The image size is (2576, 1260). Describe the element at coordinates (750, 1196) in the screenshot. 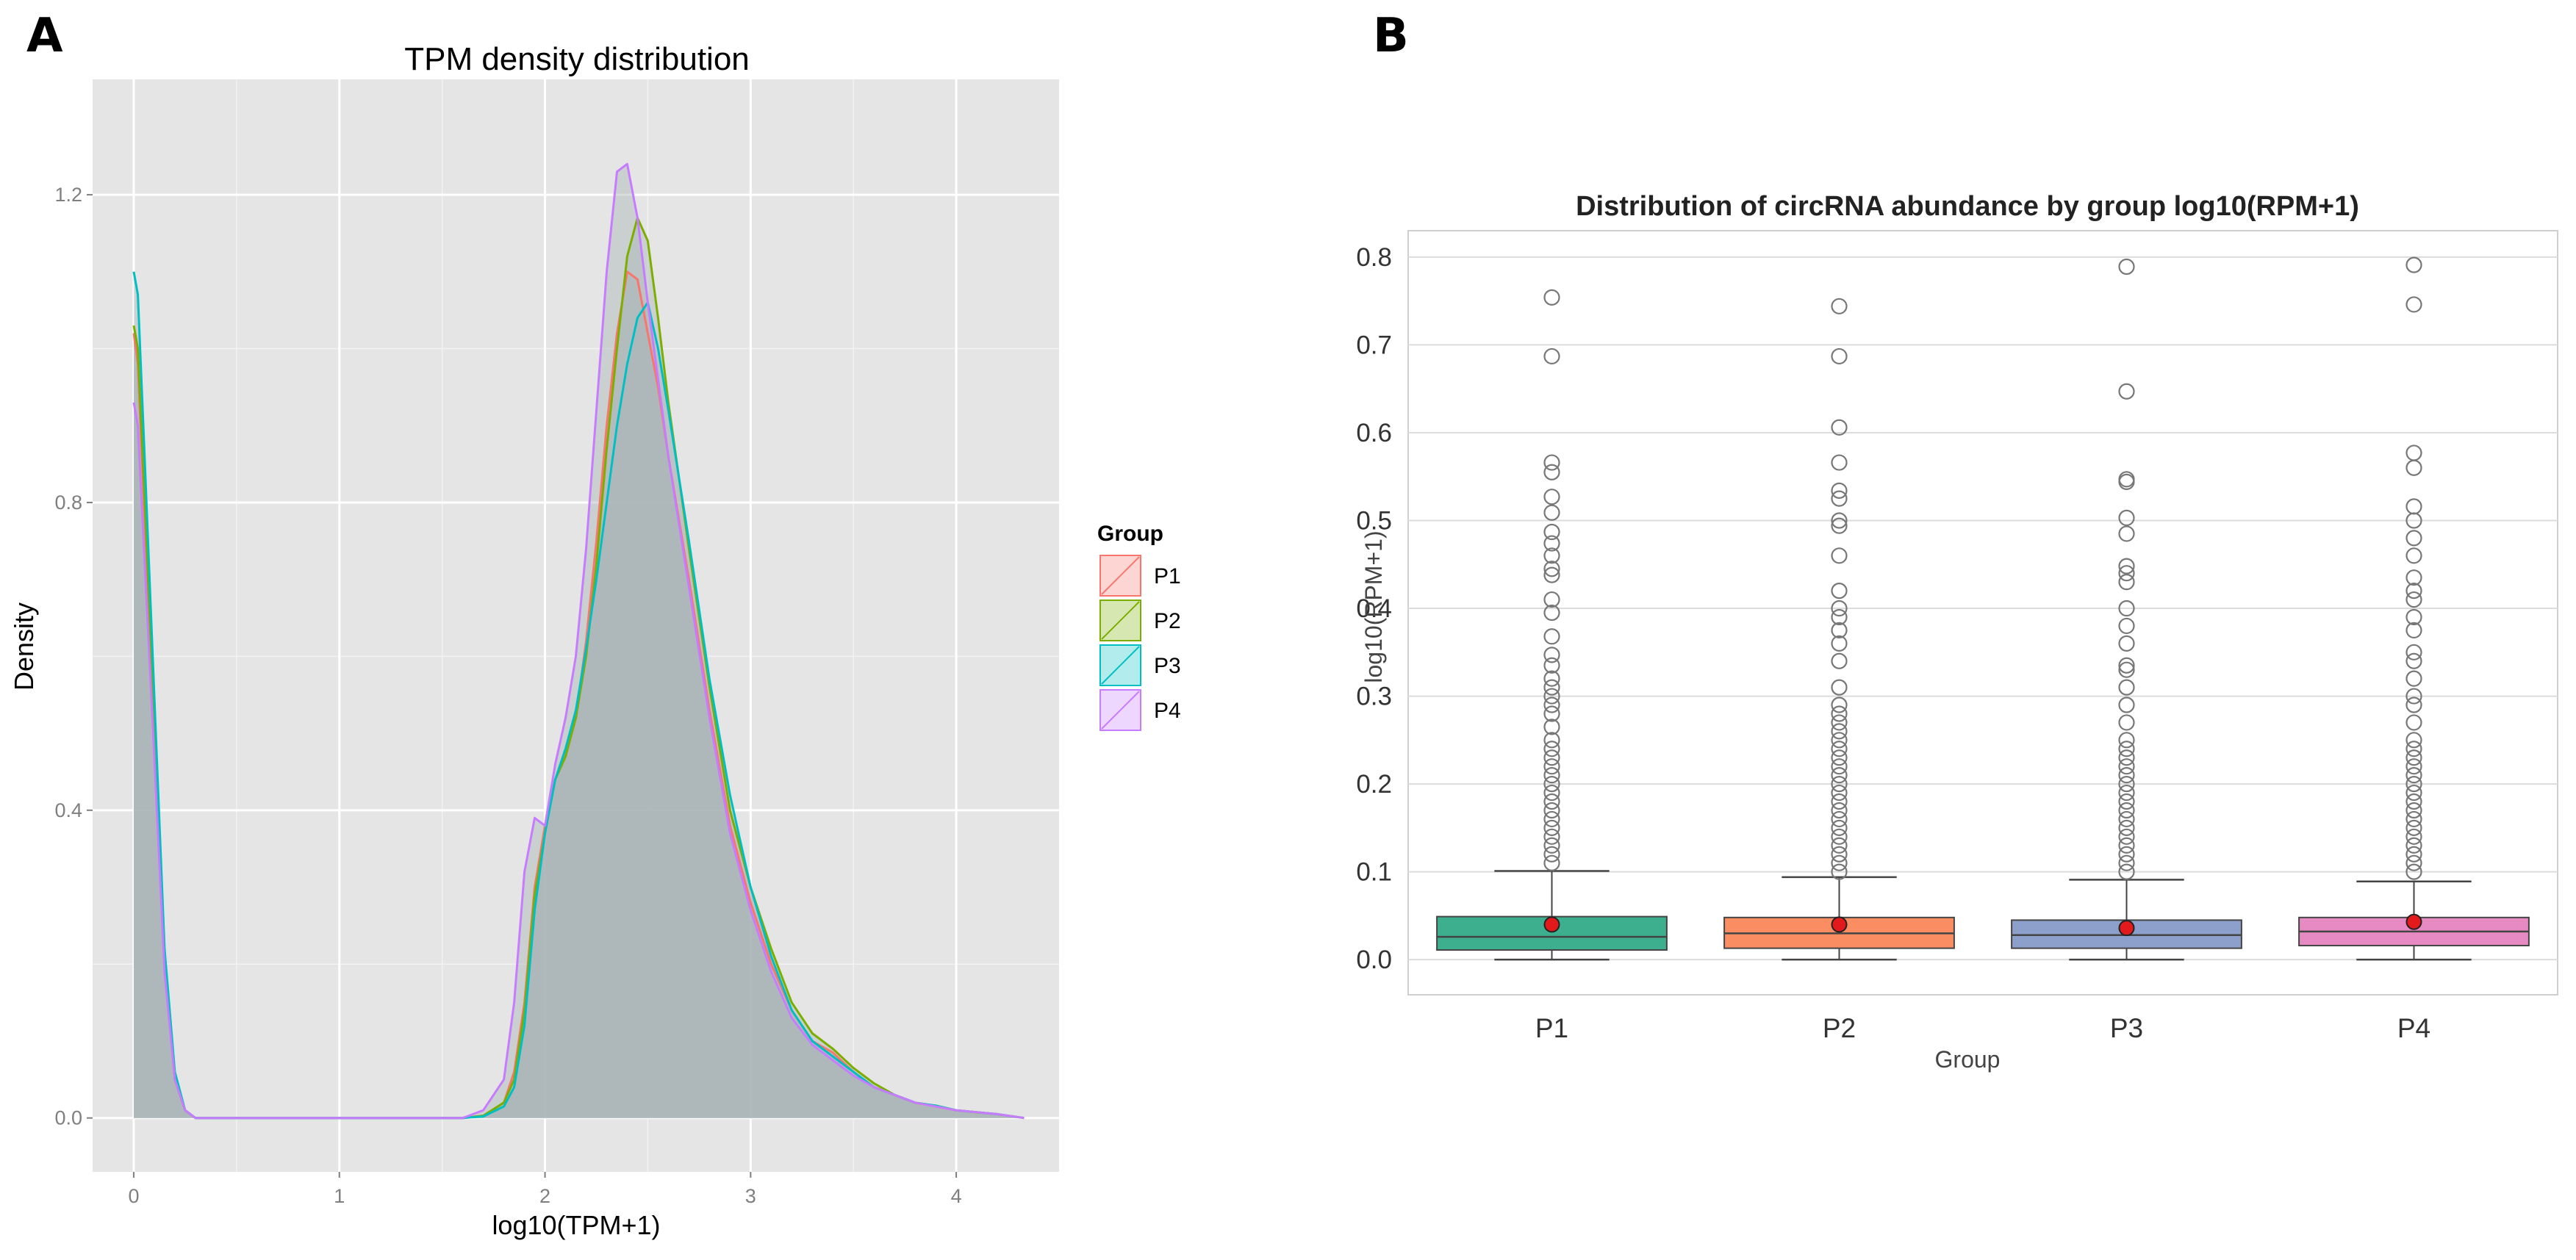

I see `x-tick-label: 3` at that location.